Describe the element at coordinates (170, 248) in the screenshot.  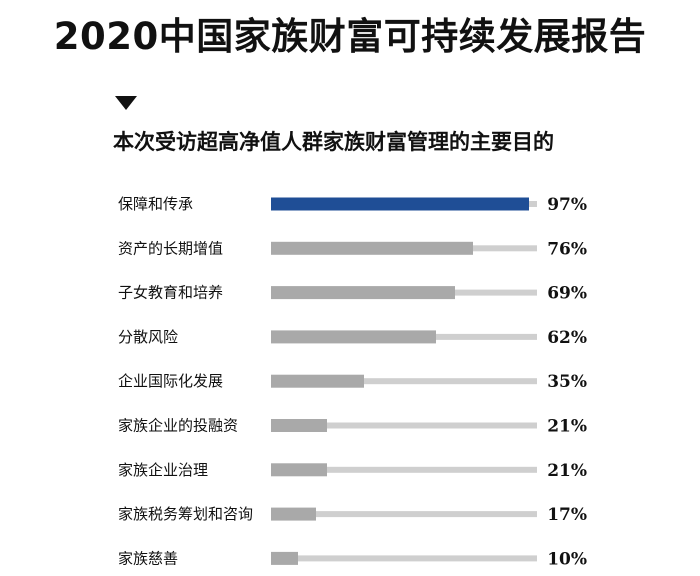
I see `category-label: 资产的长期增值` at that location.